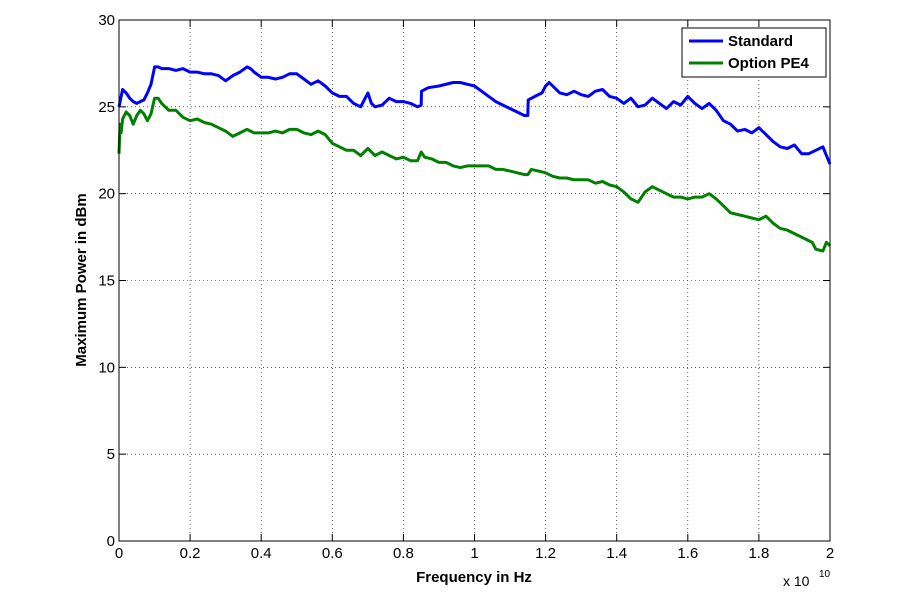 The height and width of the screenshot is (612, 918). I want to click on x-axis-label: Frequency in Hz, so click(474, 577).